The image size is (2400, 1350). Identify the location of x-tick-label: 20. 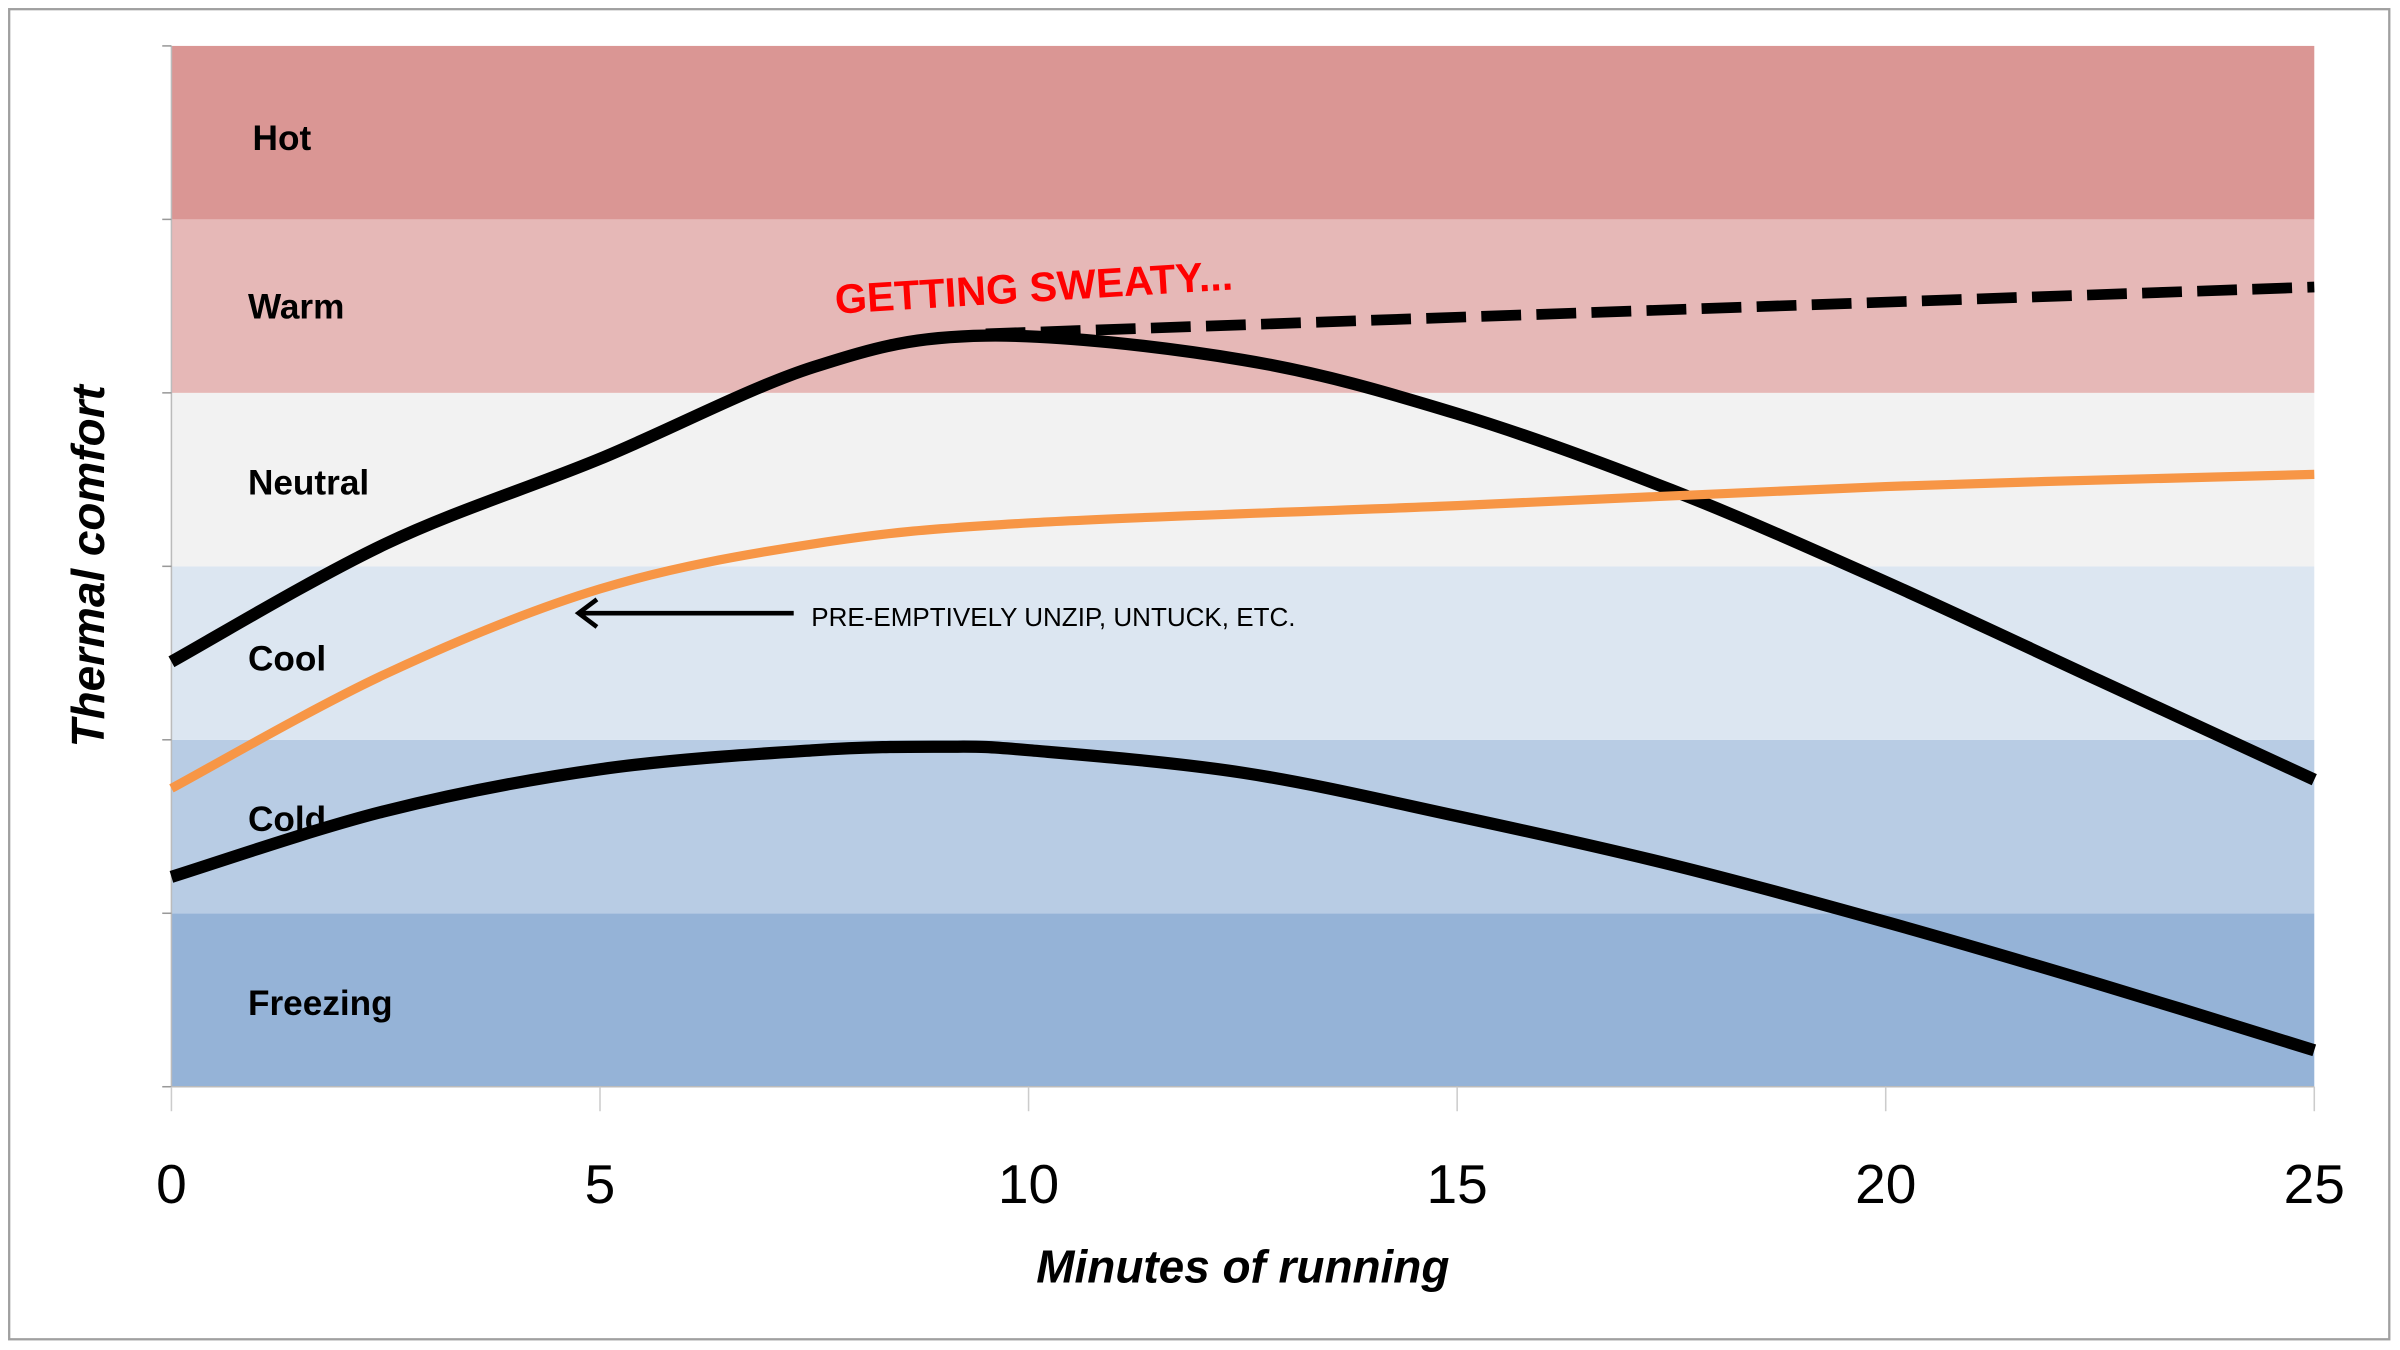
(1885, 1184).